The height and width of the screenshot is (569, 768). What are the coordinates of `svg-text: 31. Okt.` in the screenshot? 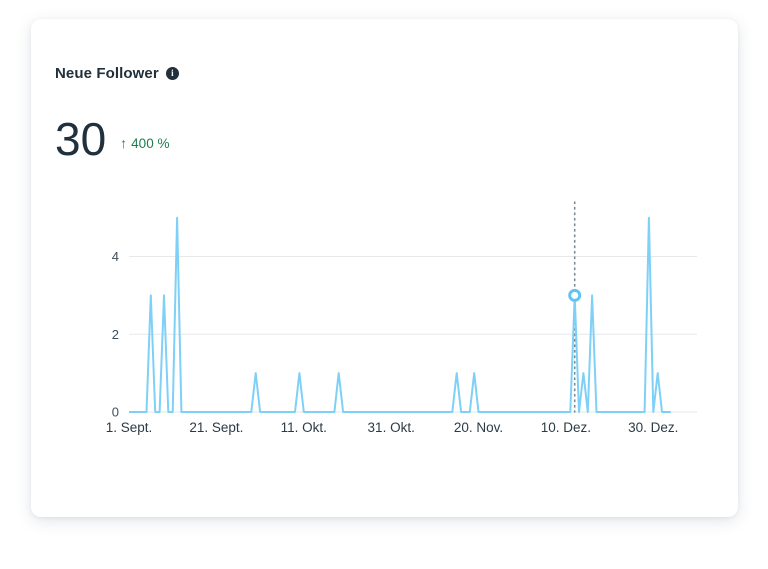 It's located at (391, 427).